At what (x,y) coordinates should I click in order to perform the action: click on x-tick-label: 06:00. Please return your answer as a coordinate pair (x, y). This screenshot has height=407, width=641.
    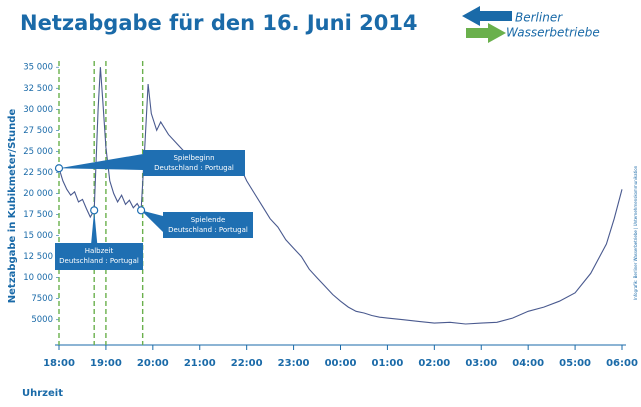
    Looking at the image, I should click on (622, 363).